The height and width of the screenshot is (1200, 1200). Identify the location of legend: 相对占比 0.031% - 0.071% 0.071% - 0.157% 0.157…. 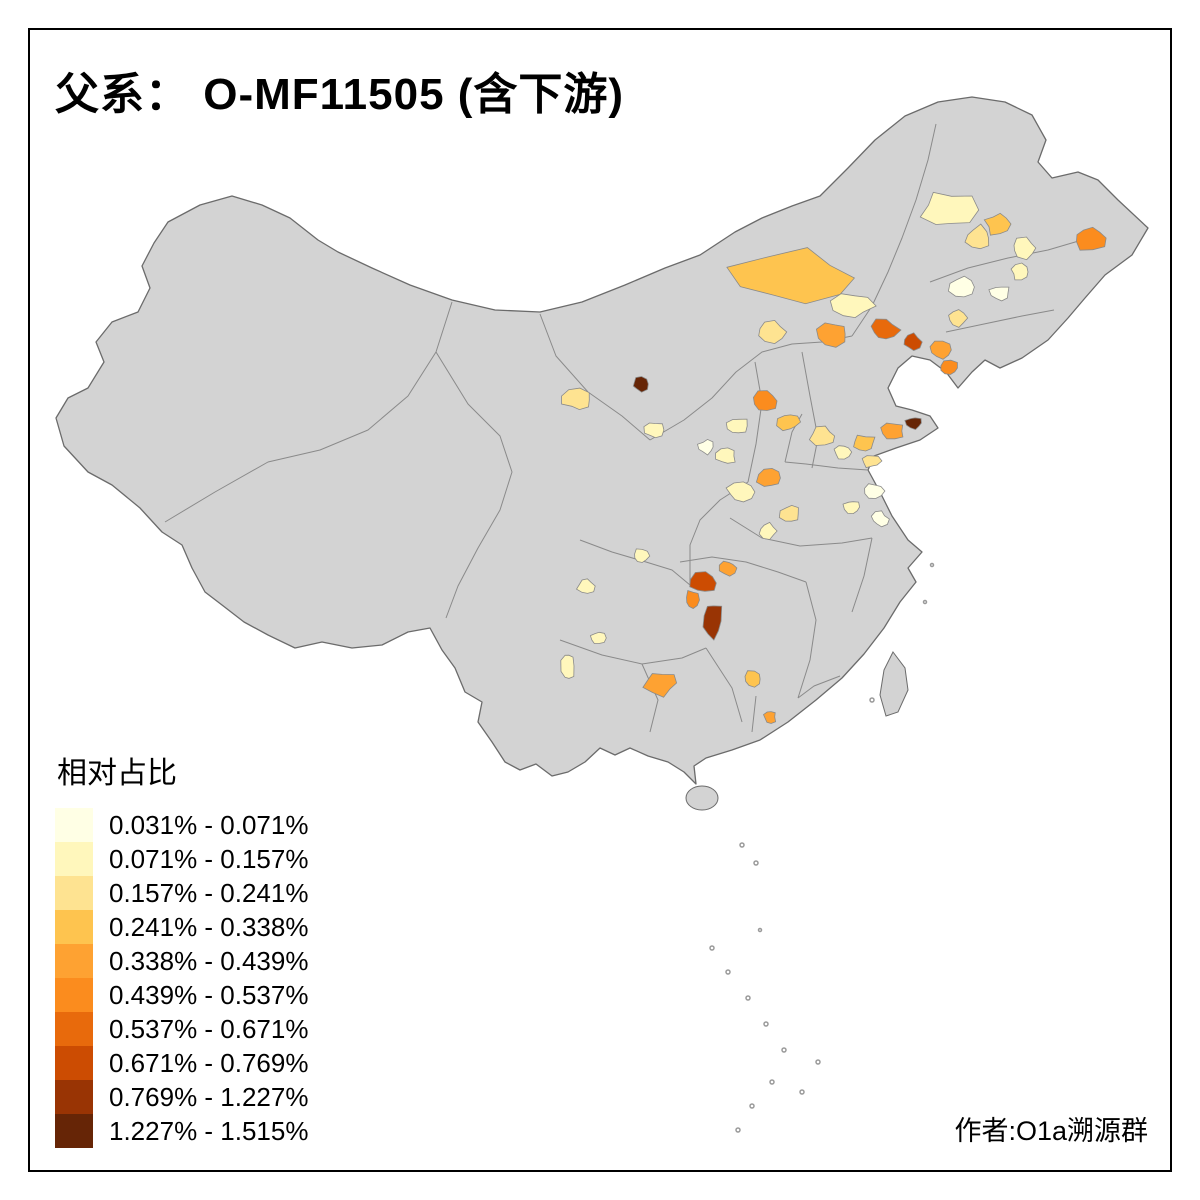
(181, 948).